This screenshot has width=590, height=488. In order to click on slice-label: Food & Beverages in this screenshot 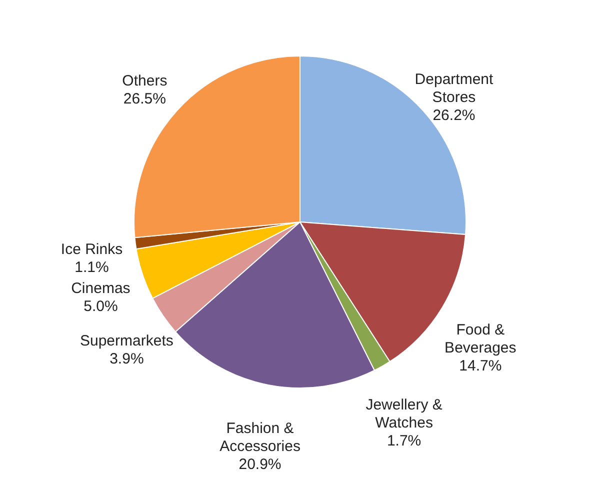, I will do `click(480, 338)`.